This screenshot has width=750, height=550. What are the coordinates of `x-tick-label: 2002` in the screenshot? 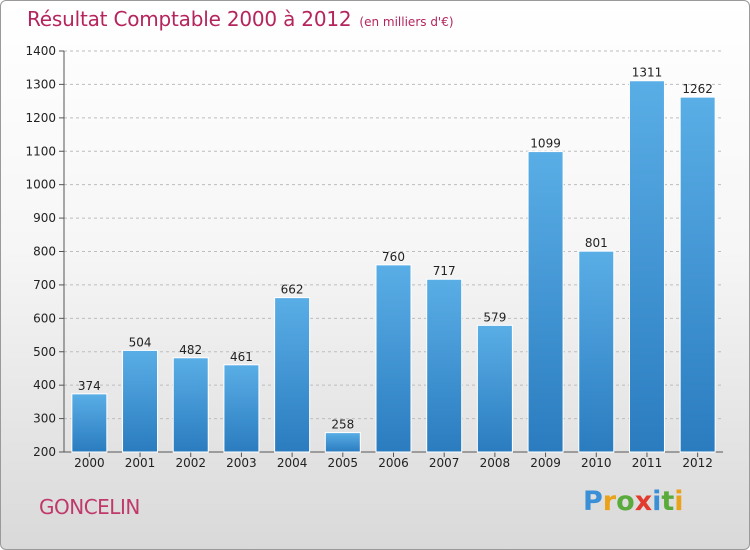 It's located at (190, 463).